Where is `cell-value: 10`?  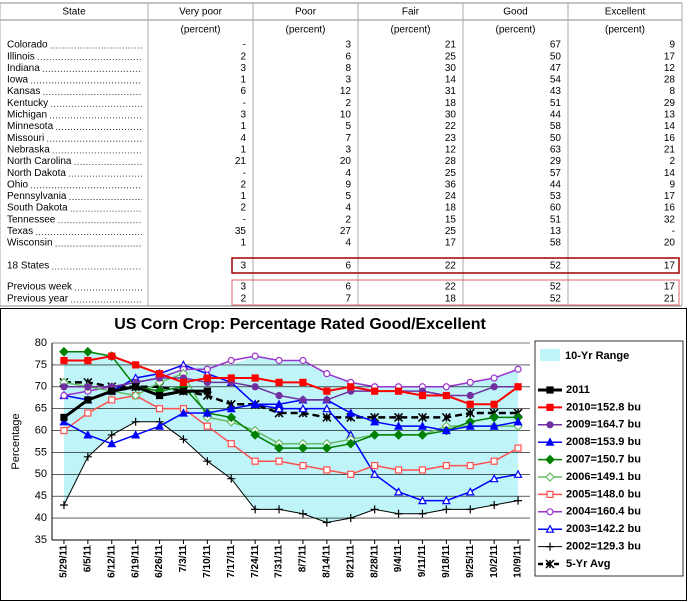 cell-value: 10 is located at coordinates (346, 115).